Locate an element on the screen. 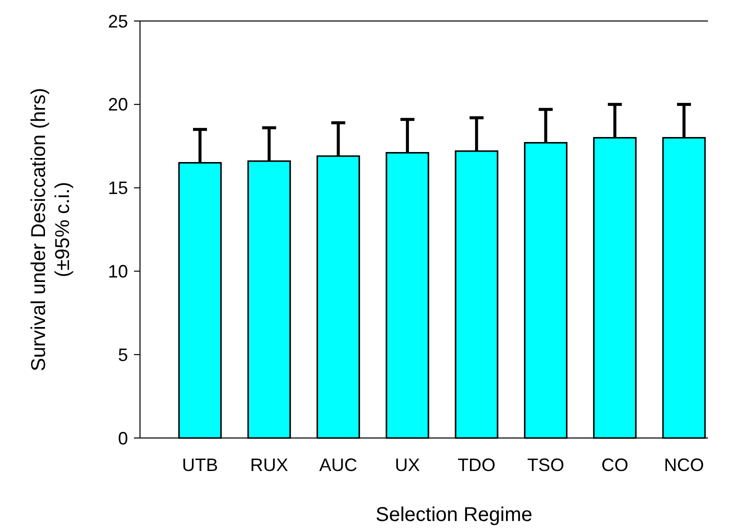 This screenshot has width=734, height=531. x-tick-label: NCO is located at coordinates (684, 465).